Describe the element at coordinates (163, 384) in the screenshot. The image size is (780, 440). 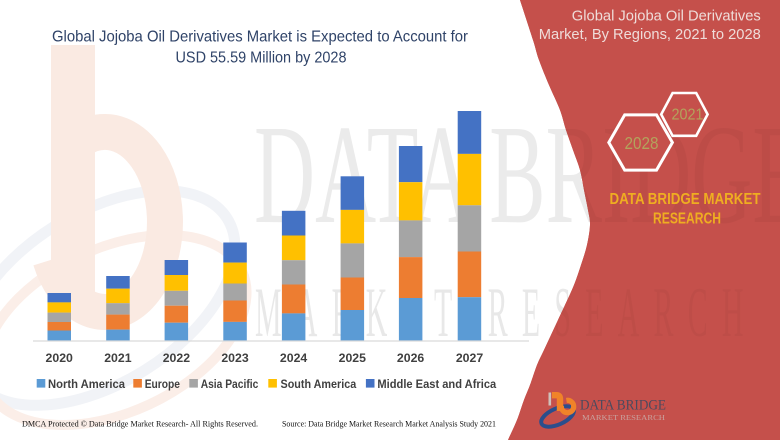
I see `svg-text: Europe` at that location.